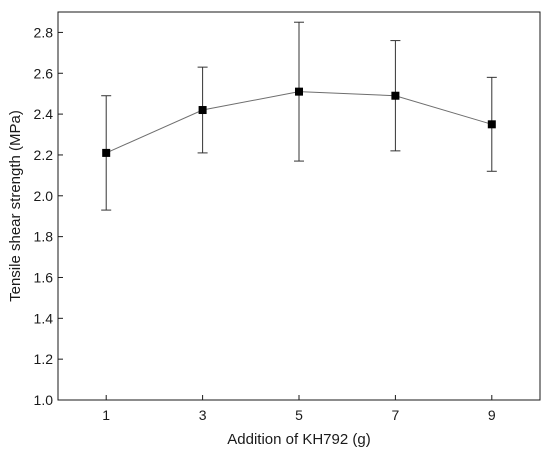 The image size is (550, 453). What do you see at coordinates (44, 359) in the screenshot?
I see `y-tick-label: 1.2` at bounding box center [44, 359].